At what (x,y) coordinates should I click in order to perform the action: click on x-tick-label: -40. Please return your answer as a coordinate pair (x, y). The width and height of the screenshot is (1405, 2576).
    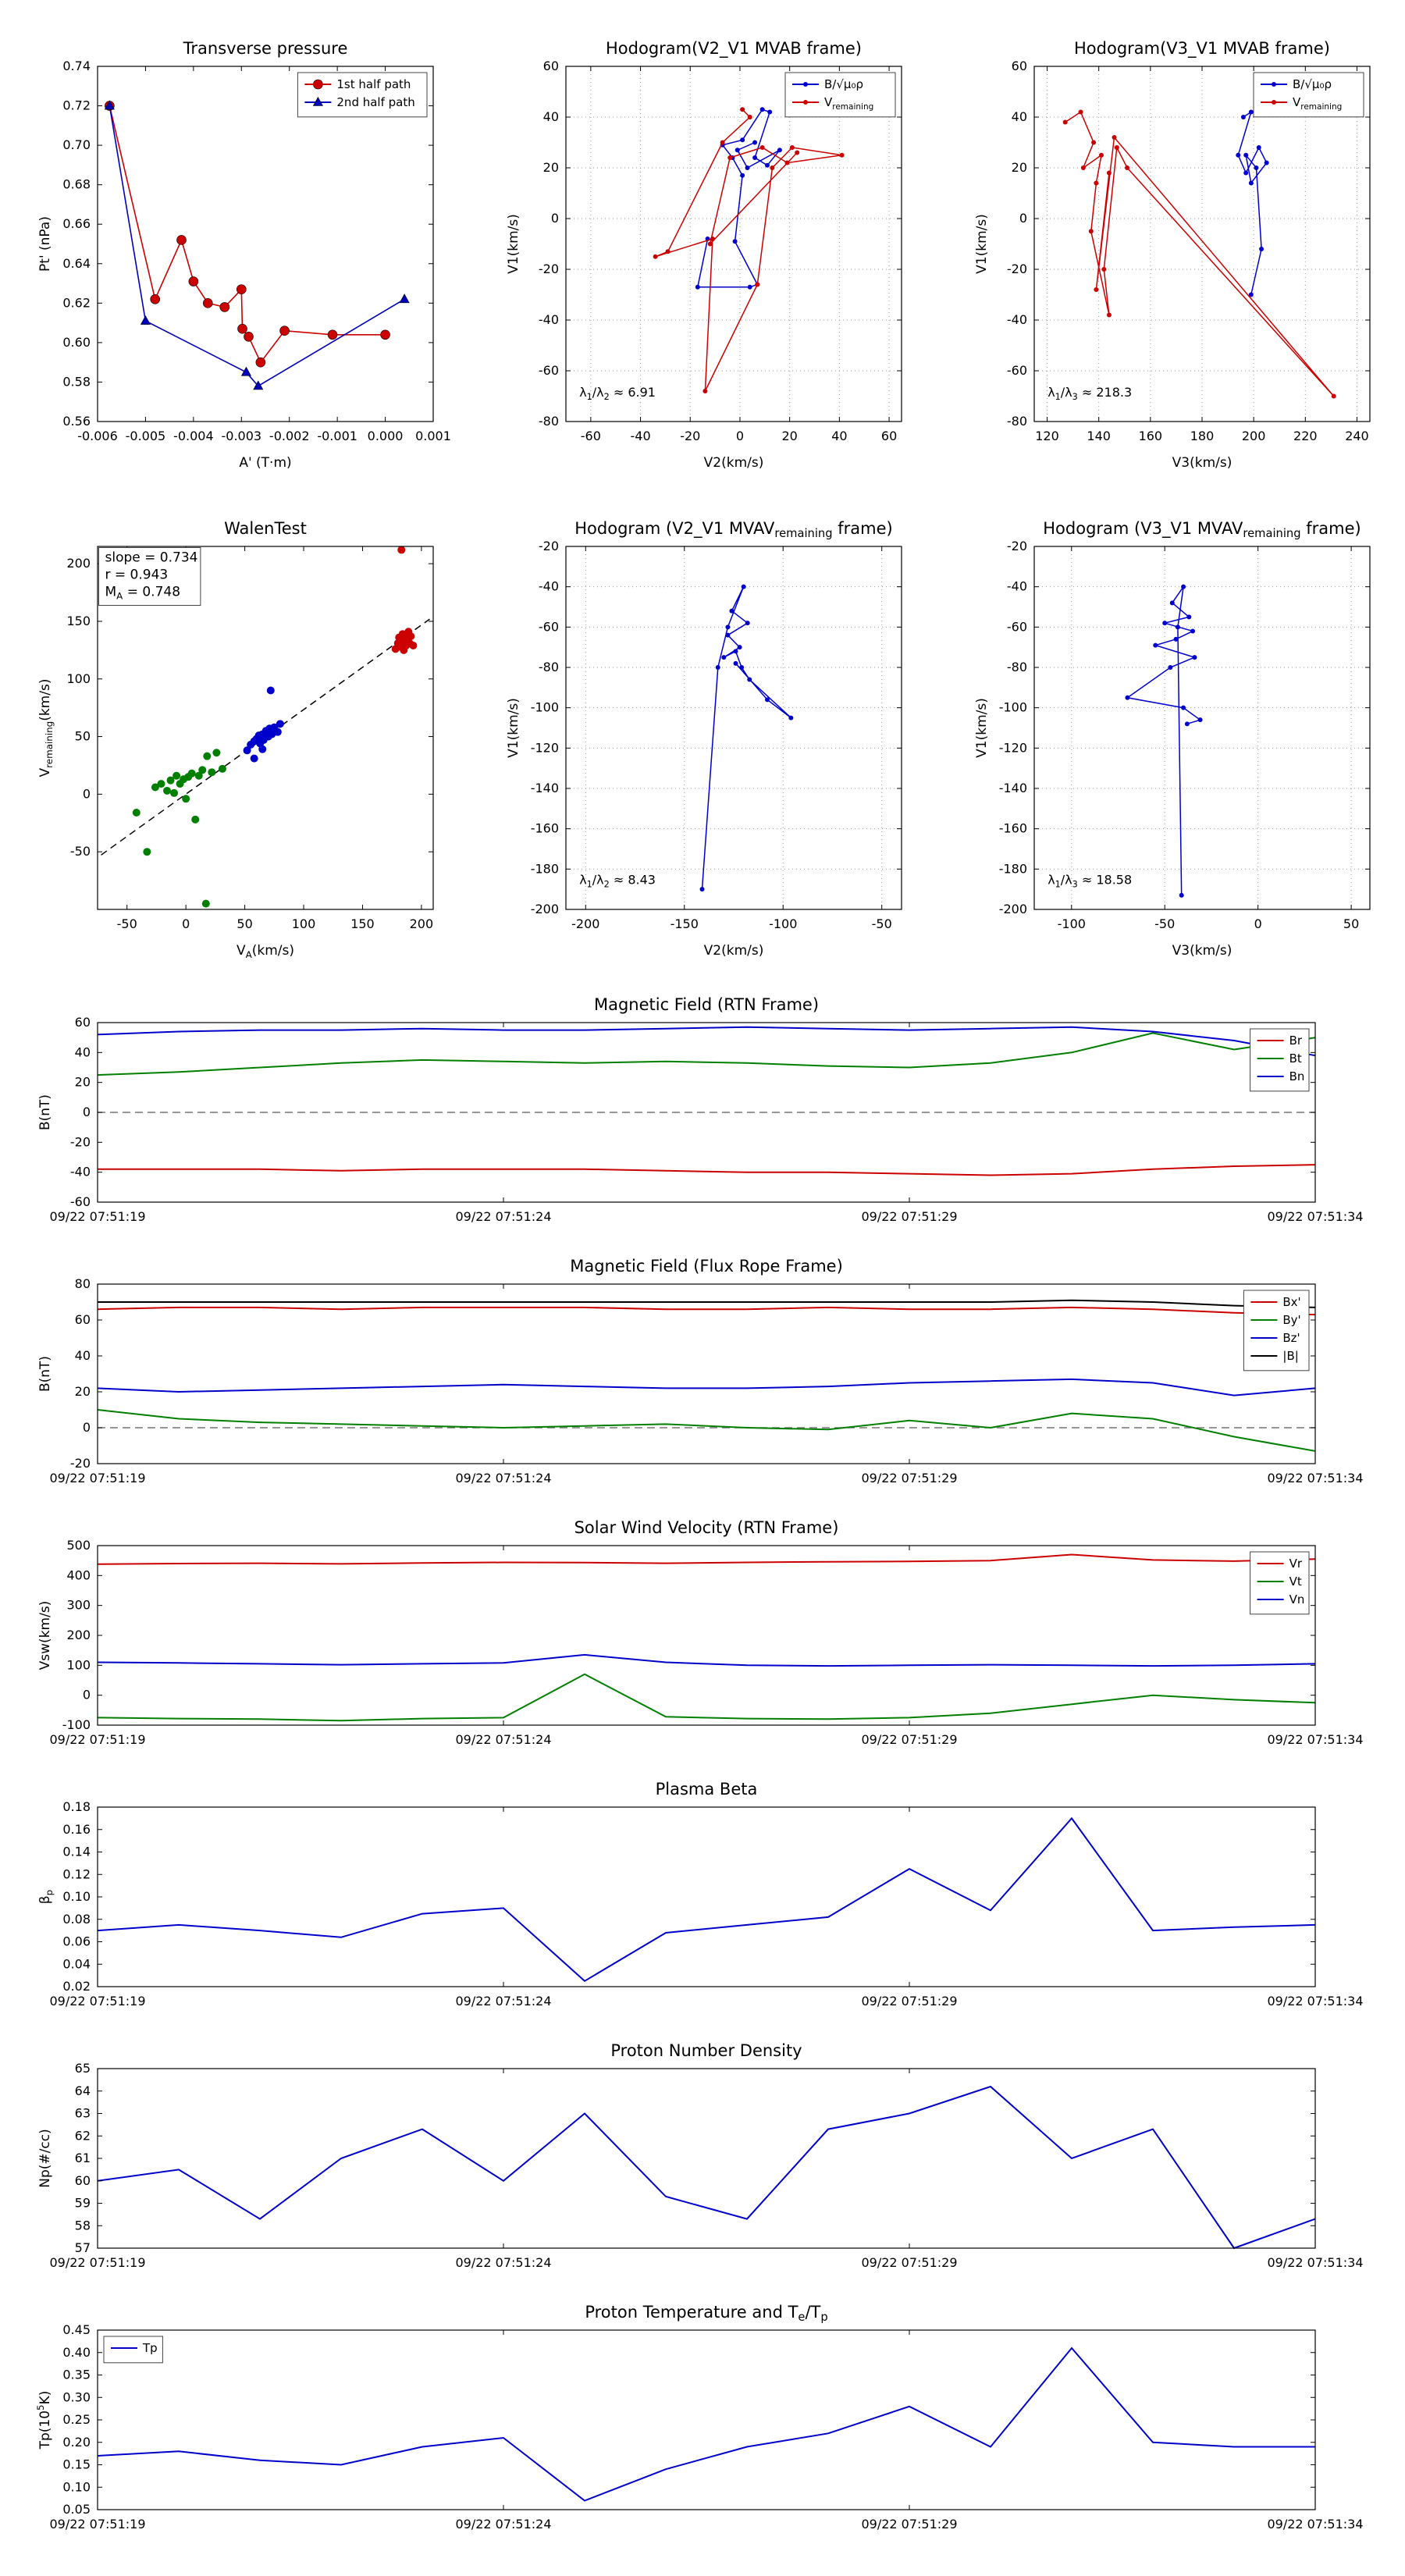
    Looking at the image, I should click on (640, 436).